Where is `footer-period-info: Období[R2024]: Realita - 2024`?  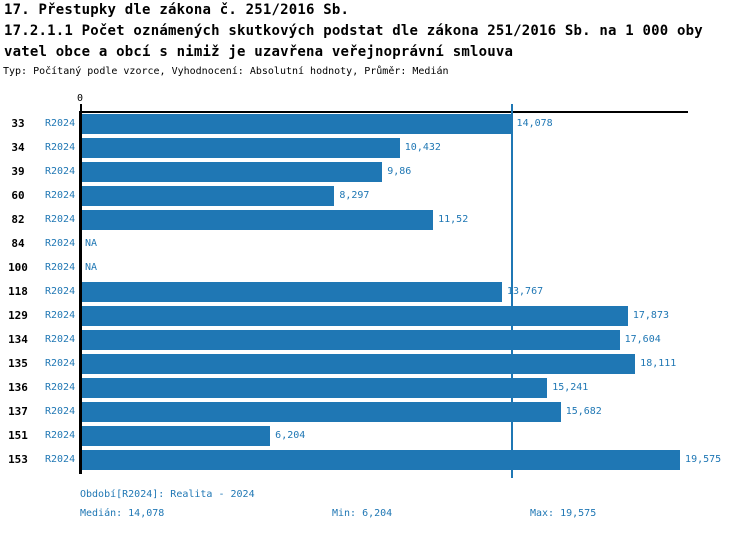 footer-period-info: Období[R2024]: Realita - 2024 is located at coordinates (167, 494).